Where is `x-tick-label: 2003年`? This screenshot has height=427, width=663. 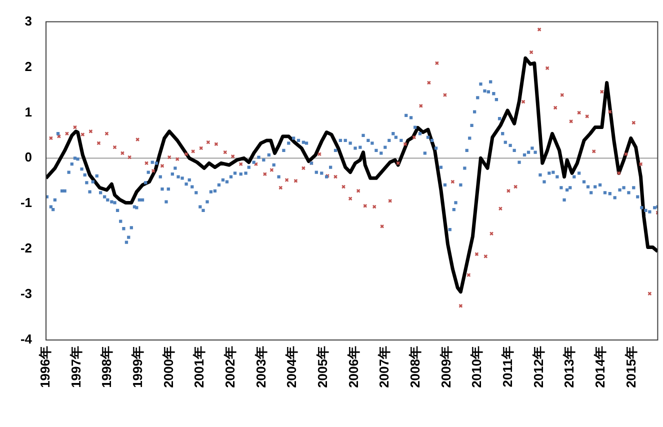
x-tick-label: 2003年 is located at coordinates (260, 367).